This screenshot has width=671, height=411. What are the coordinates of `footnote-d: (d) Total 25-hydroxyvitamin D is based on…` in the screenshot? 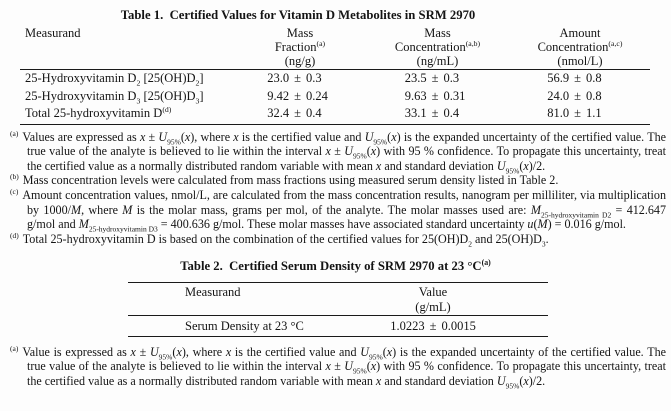 It's located at (338, 239).